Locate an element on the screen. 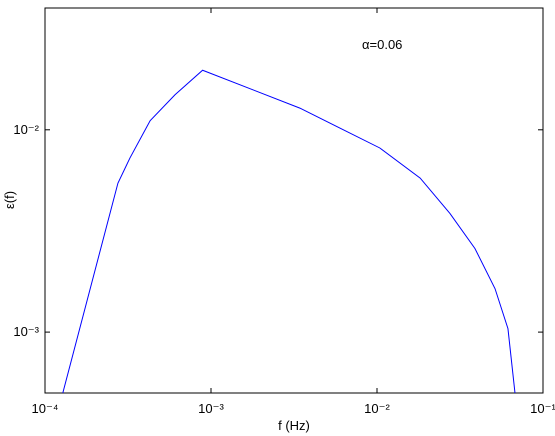  y-axis-label: ε(f) is located at coordinates (9, 200).